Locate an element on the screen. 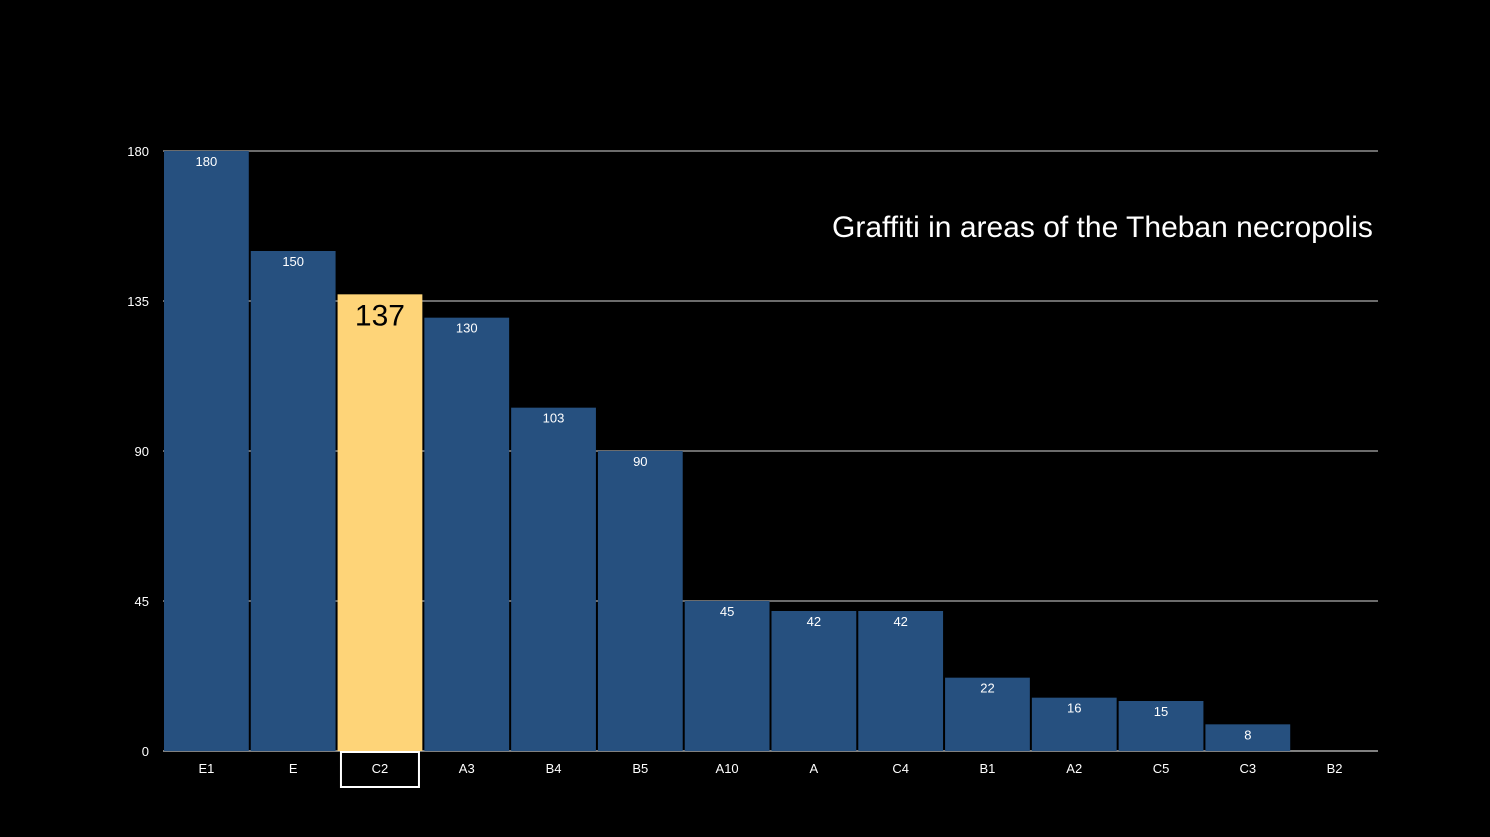 The height and width of the screenshot is (837, 1490). x-tick-label: B4 is located at coordinates (554, 768).